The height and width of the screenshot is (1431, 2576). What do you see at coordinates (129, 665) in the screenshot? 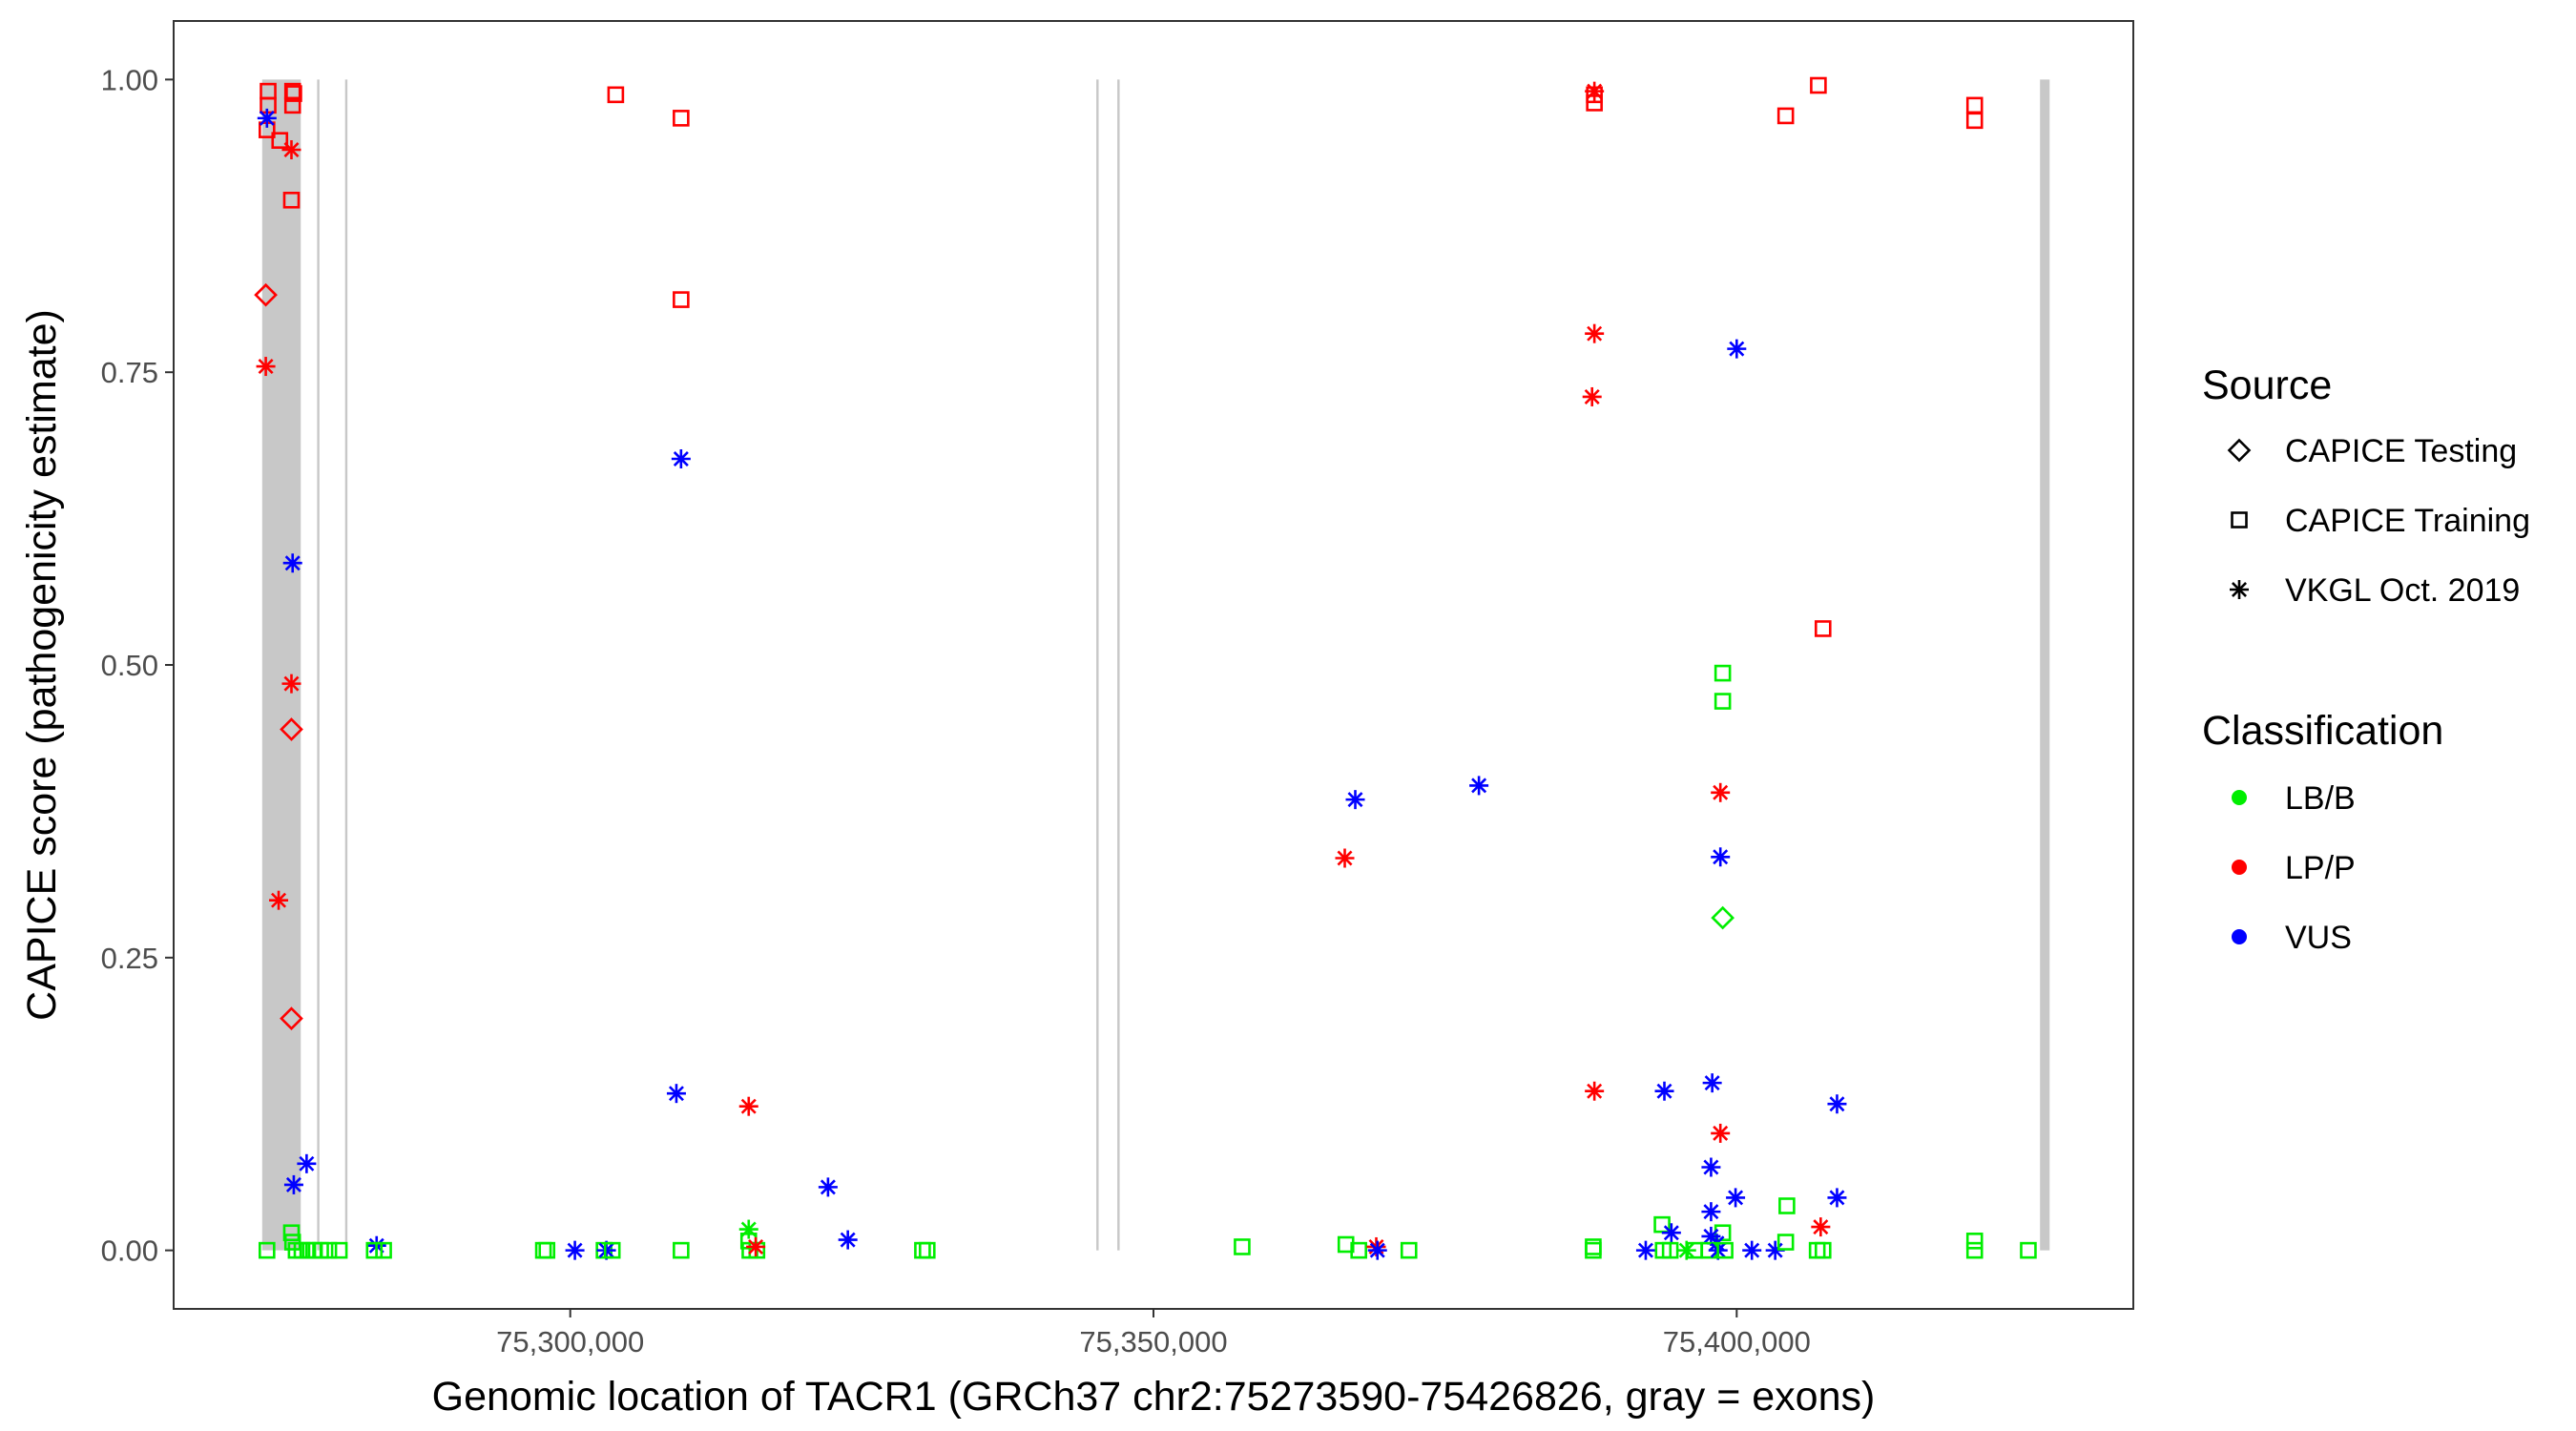
I see `y-tick-label: 0.50` at bounding box center [129, 665].